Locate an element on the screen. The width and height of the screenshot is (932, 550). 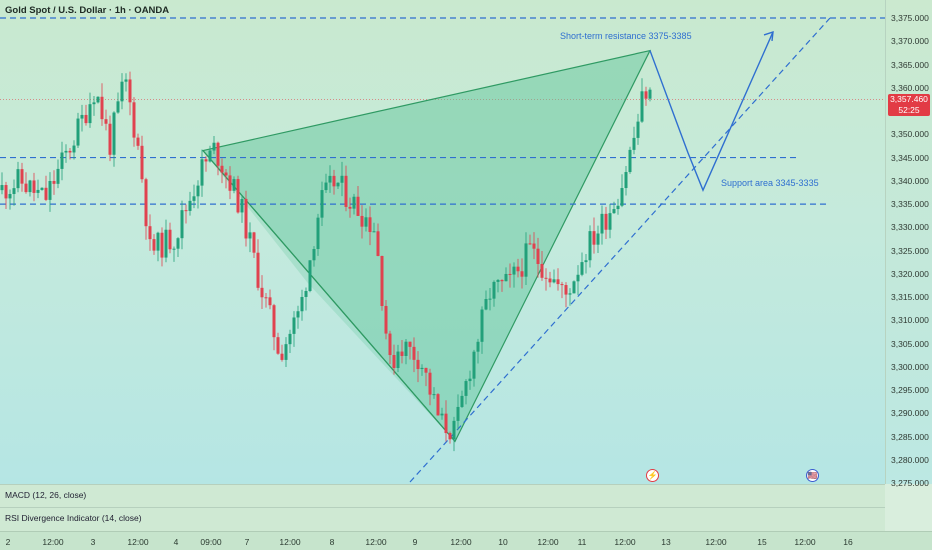
price-tick-label: 3,290.000 is located at coordinates (910, 413).